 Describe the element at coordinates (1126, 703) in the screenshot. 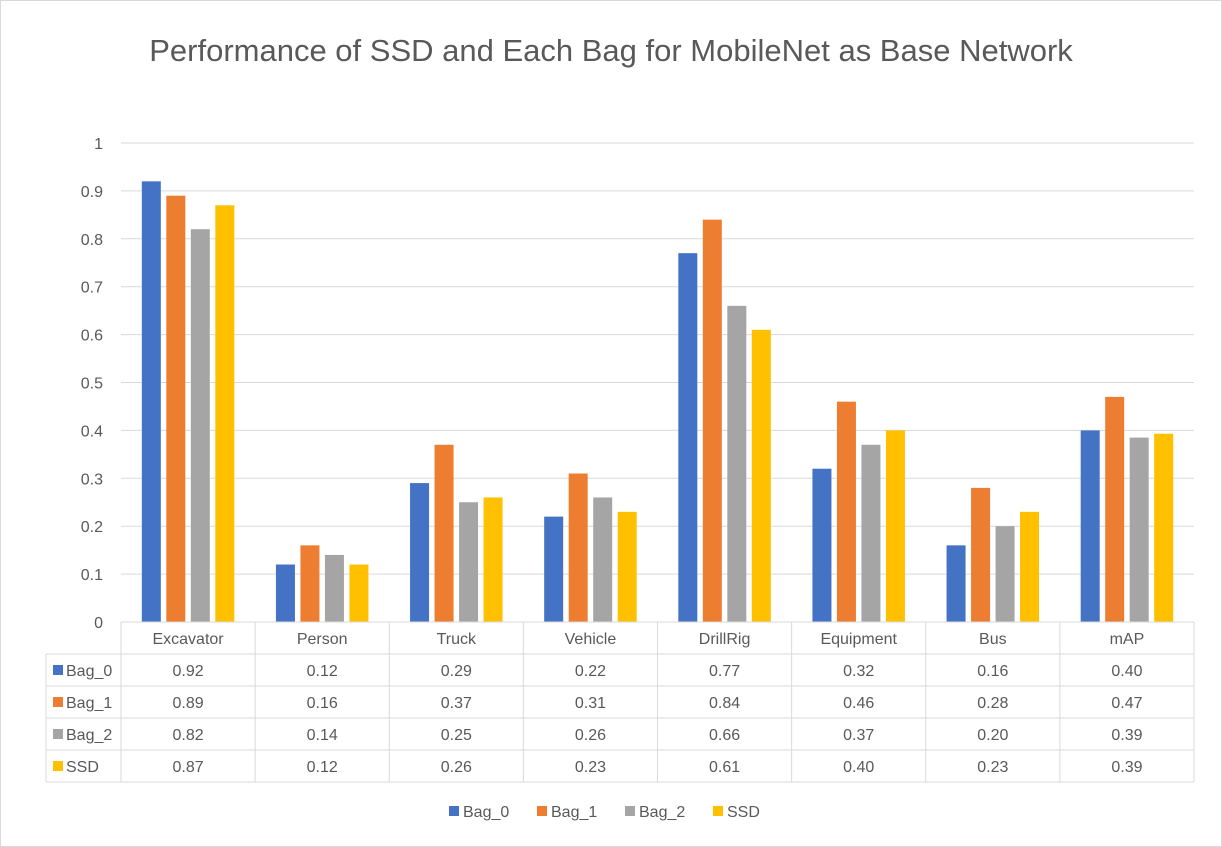

I see `table-cell: 0.47` at that location.